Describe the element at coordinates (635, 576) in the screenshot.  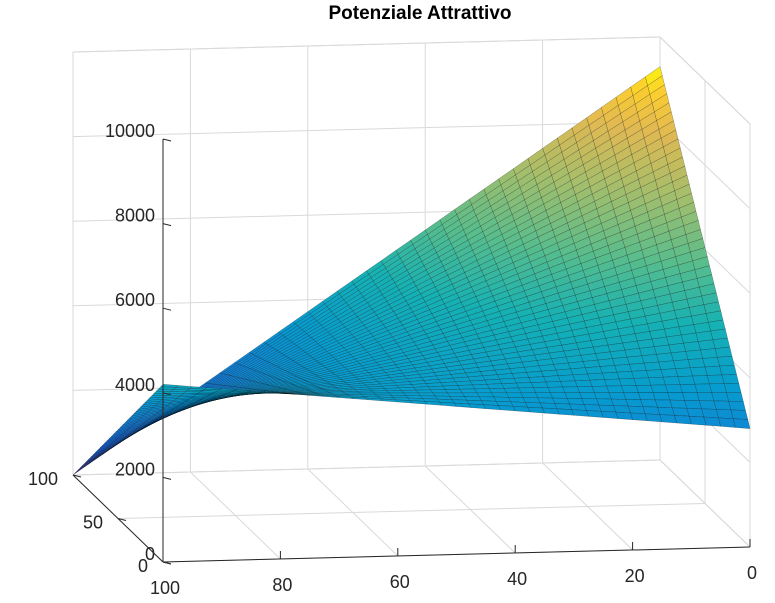
I see `x-tick-label: 20` at that location.